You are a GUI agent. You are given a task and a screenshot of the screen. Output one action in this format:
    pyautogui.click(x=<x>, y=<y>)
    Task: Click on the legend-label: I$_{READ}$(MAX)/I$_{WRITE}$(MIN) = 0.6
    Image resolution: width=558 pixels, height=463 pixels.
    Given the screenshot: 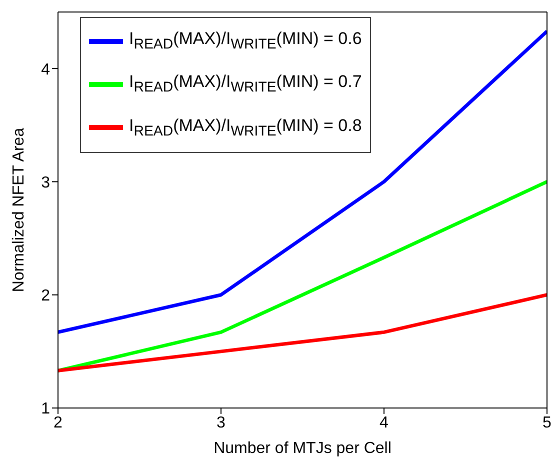 What is the action you would take?
    pyautogui.click(x=245, y=41)
    